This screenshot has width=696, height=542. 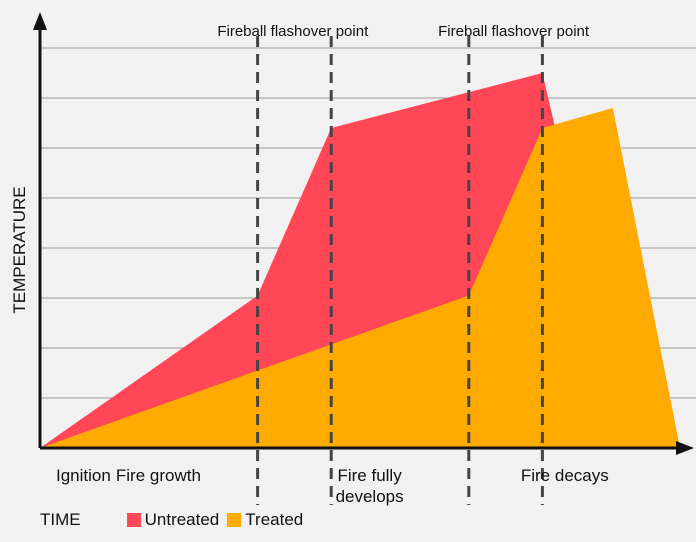 I want to click on phase-label: Ignition, so click(x=83, y=475).